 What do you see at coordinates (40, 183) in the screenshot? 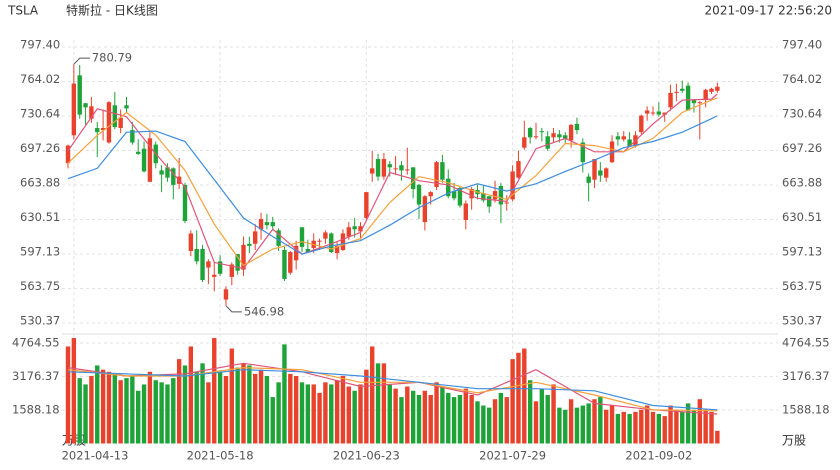
I see `y-tick-label: 663.88` at bounding box center [40, 183].